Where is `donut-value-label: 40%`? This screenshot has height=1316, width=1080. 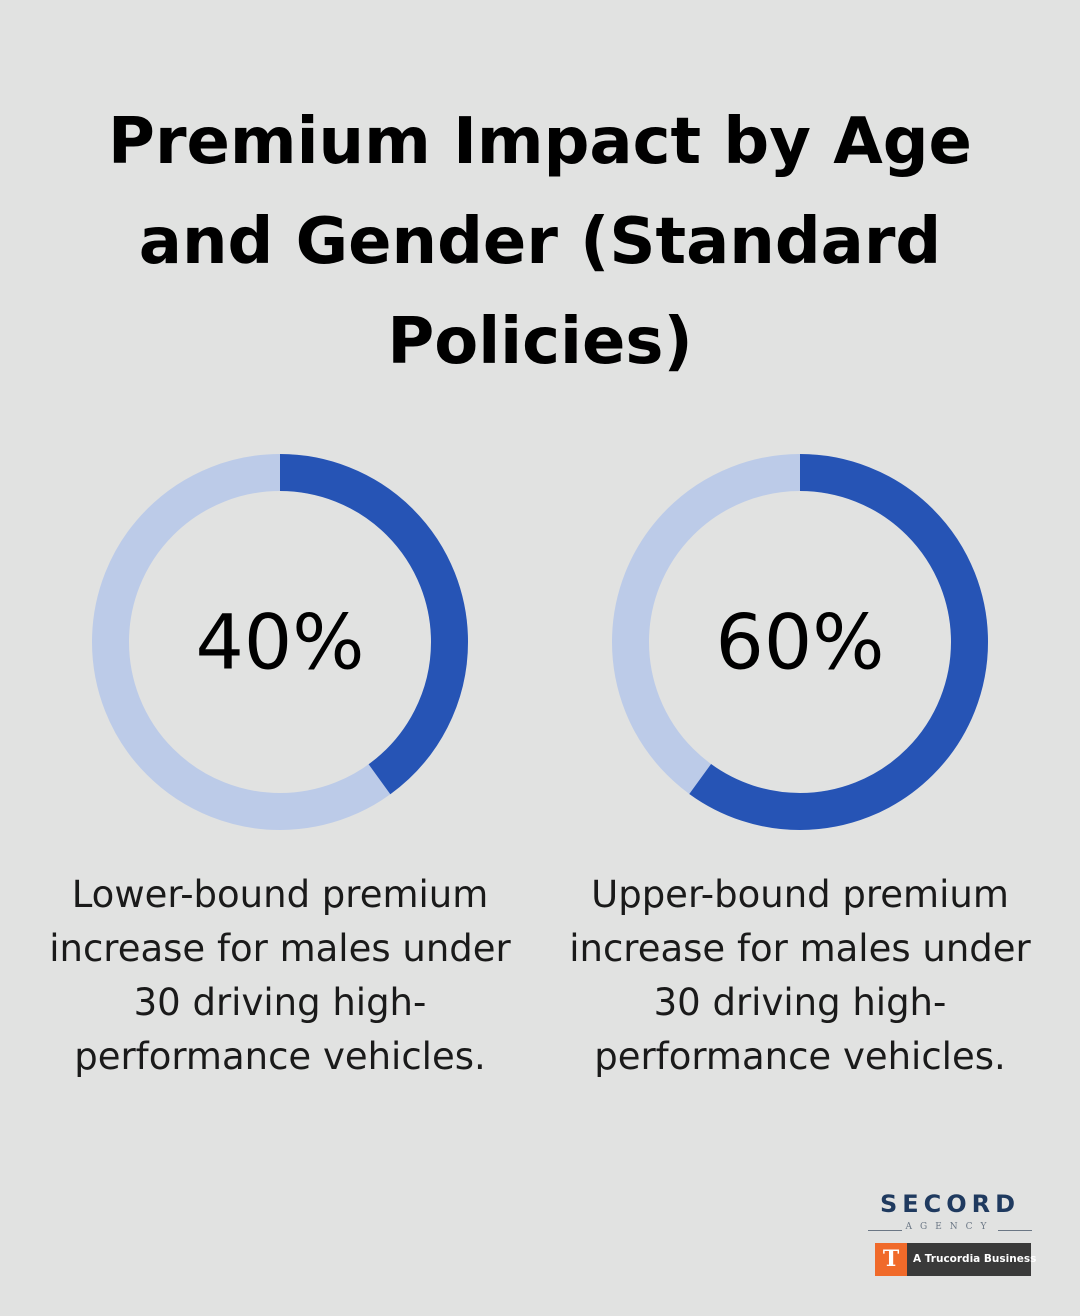
donut-value-label: 40% is located at coordinates (280, 642).